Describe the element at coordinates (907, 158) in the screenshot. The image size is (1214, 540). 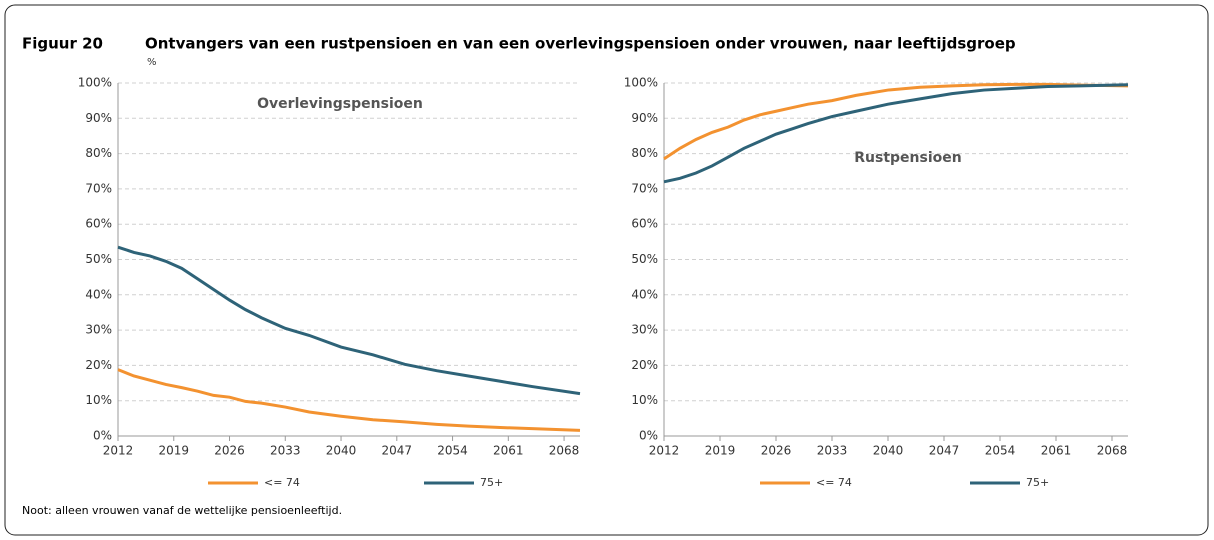
I see `annotation: Rustpensioen` at that location.